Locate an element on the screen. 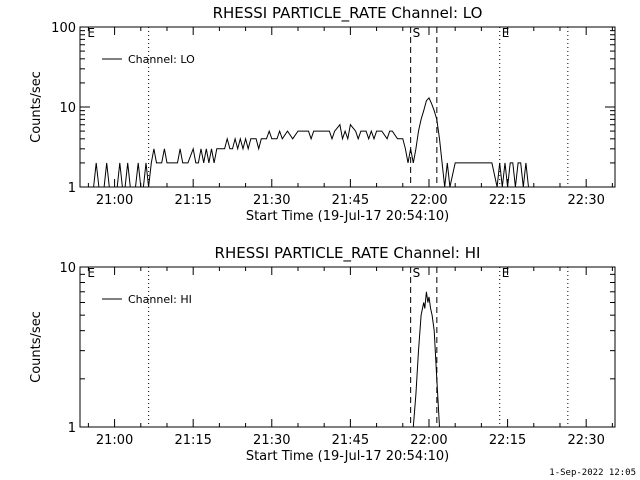  chart-title: RHESSI PARTICLE_RATE Channel: LO is located at coordinates (348, 13).